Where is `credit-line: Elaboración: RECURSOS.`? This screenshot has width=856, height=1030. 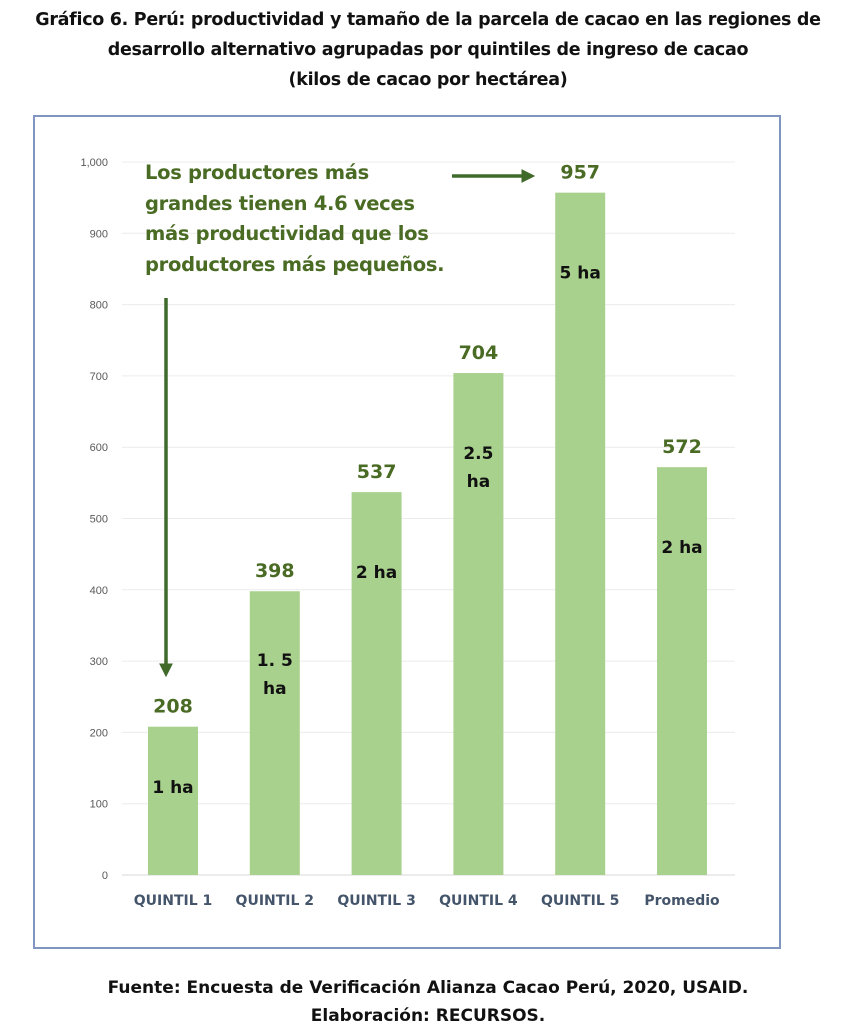
credit-line: Elaboración: RECURSOS. is located at coordinates (428, 1016).